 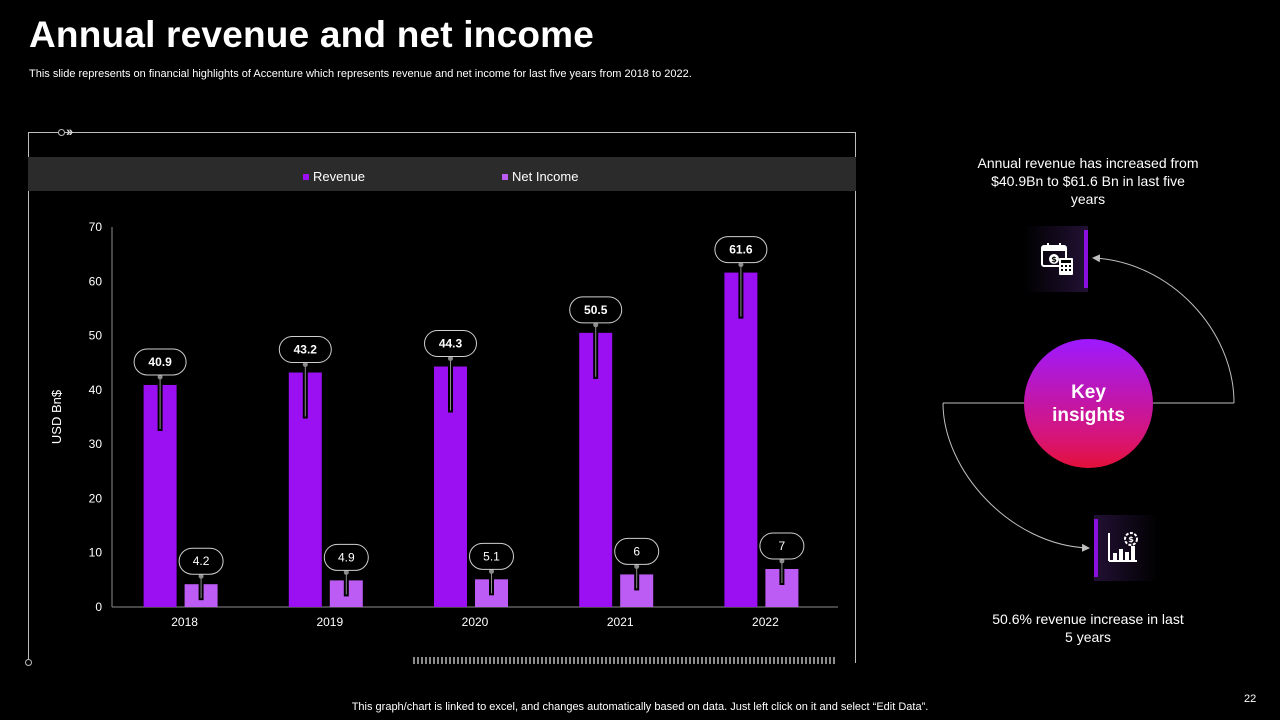 I want to click on growth-chart-dollar-gear-icon: $, so click(x=1123, y=547).